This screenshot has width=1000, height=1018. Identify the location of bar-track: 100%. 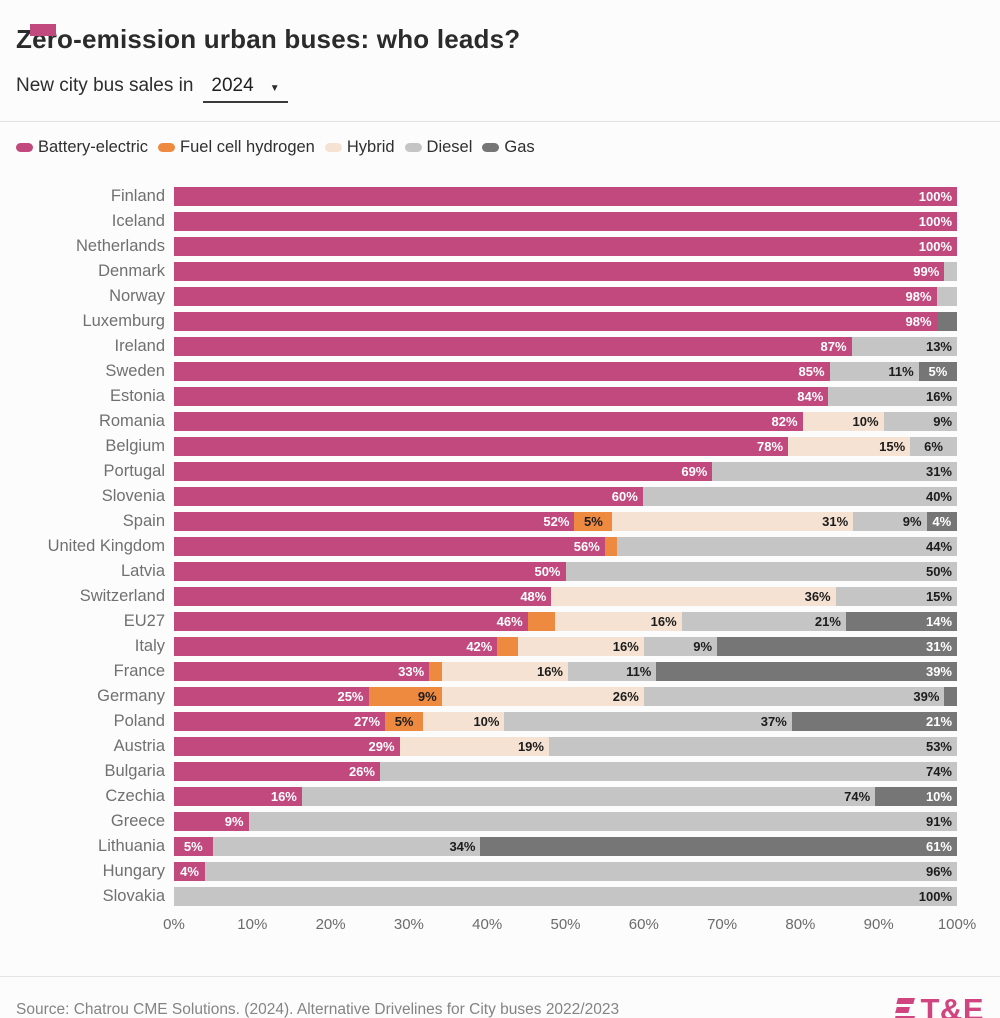
(565, 246).